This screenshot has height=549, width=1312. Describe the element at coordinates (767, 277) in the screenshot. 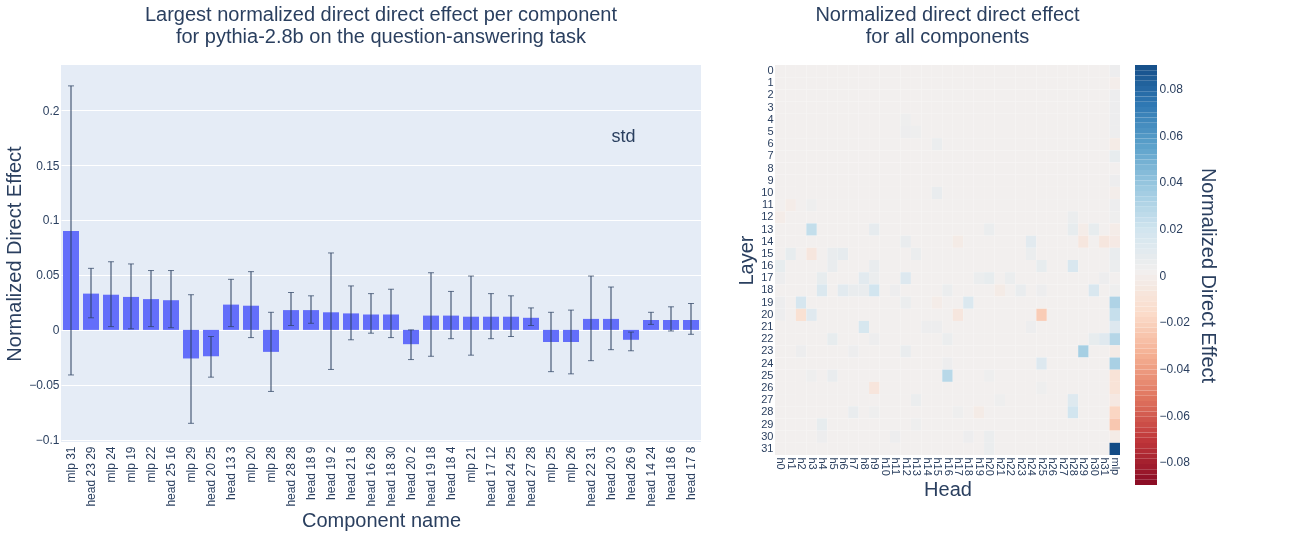

I see `y-tick-label: 17` at that location.